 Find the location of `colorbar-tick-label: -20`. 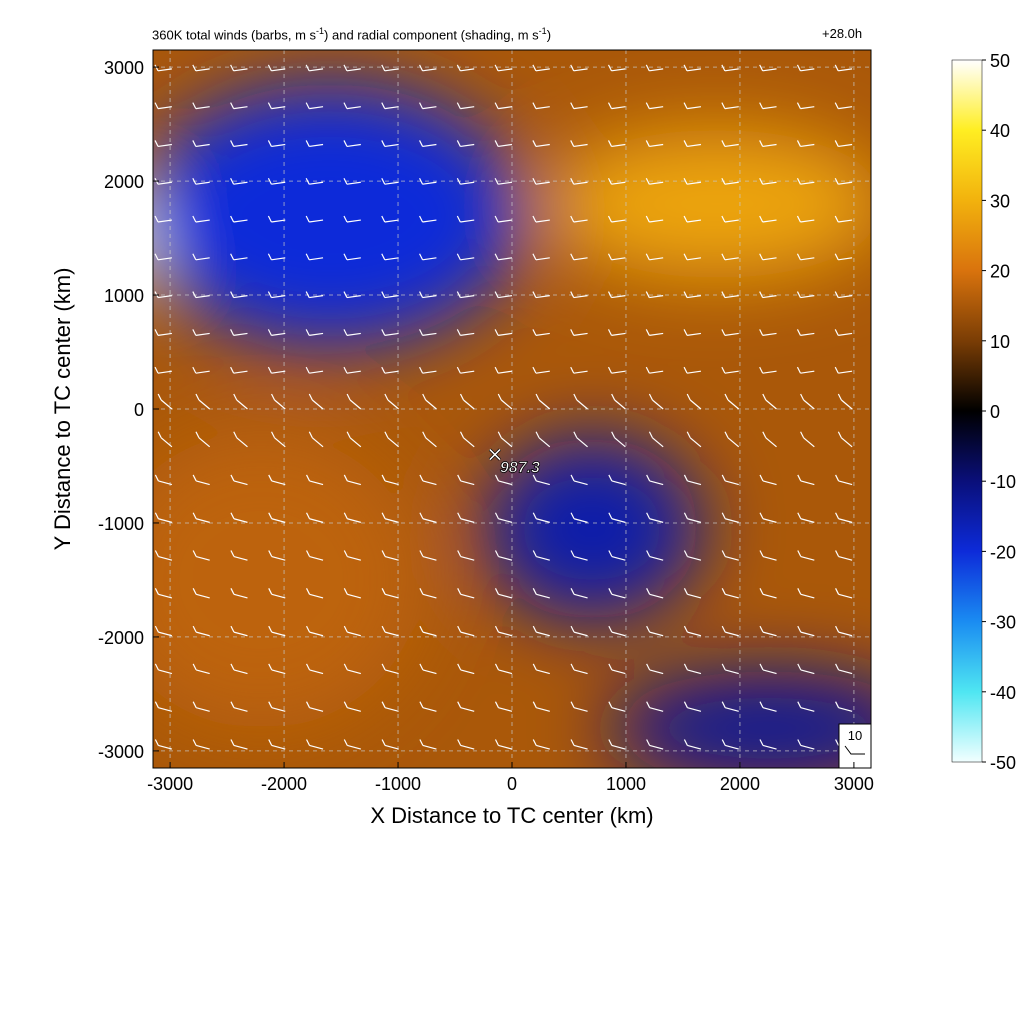

colorbar-tick-label: -20 is located at coordinates (1003, 552).